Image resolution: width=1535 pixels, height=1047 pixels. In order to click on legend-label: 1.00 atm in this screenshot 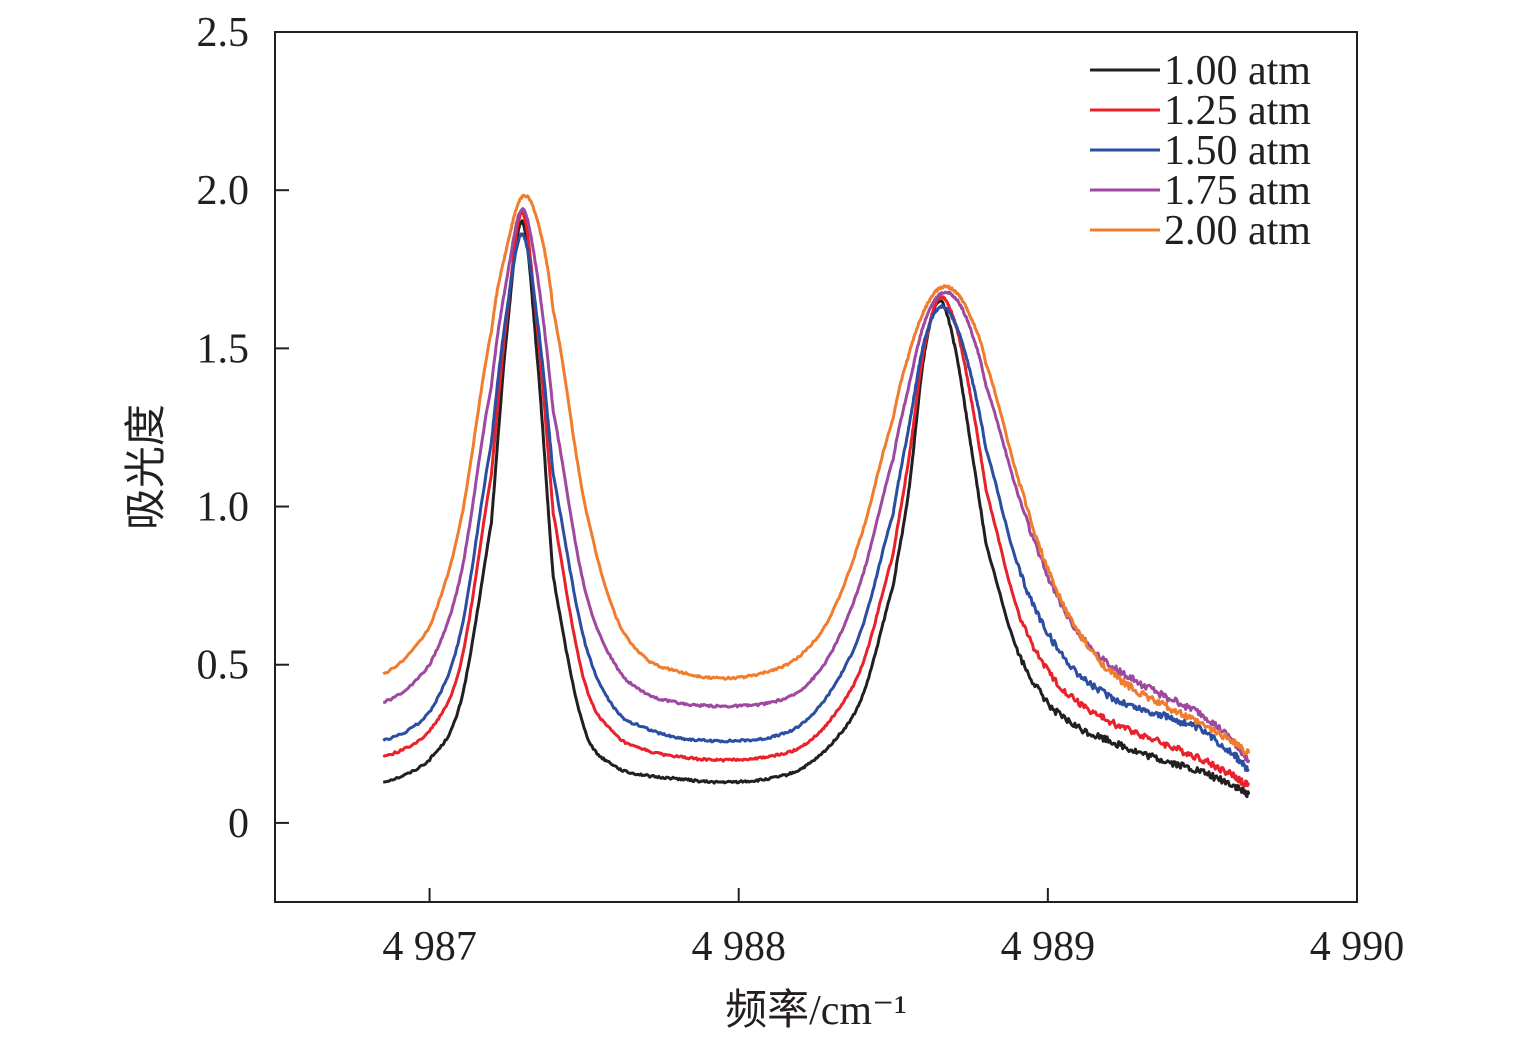, I will do `click(1237, 71)`.